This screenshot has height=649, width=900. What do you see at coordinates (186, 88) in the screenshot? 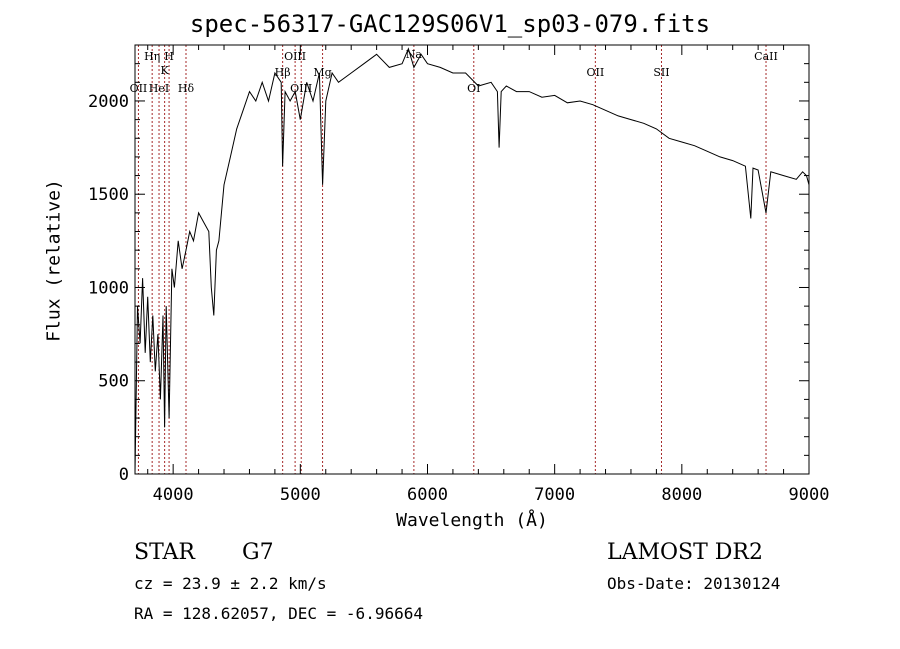
I see `line-marker-label: Hδ` at bounding box center [186, 88].